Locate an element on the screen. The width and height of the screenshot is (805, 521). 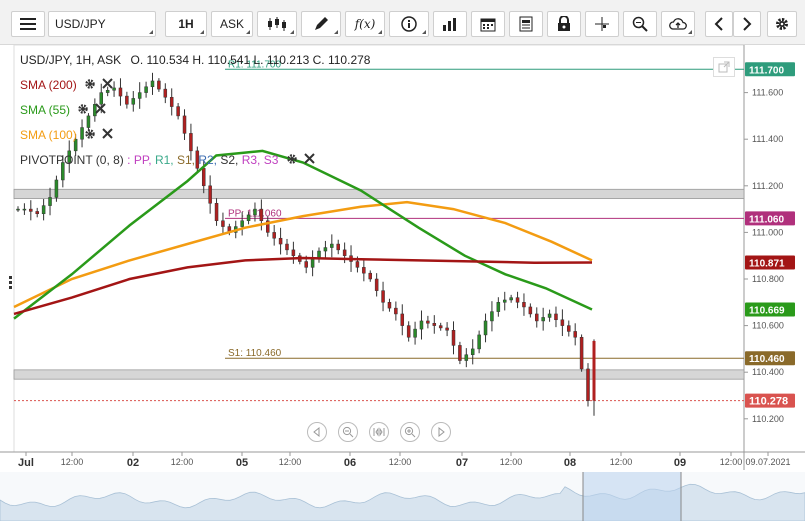
nav-prev-button is located at coordinates (317, 432).